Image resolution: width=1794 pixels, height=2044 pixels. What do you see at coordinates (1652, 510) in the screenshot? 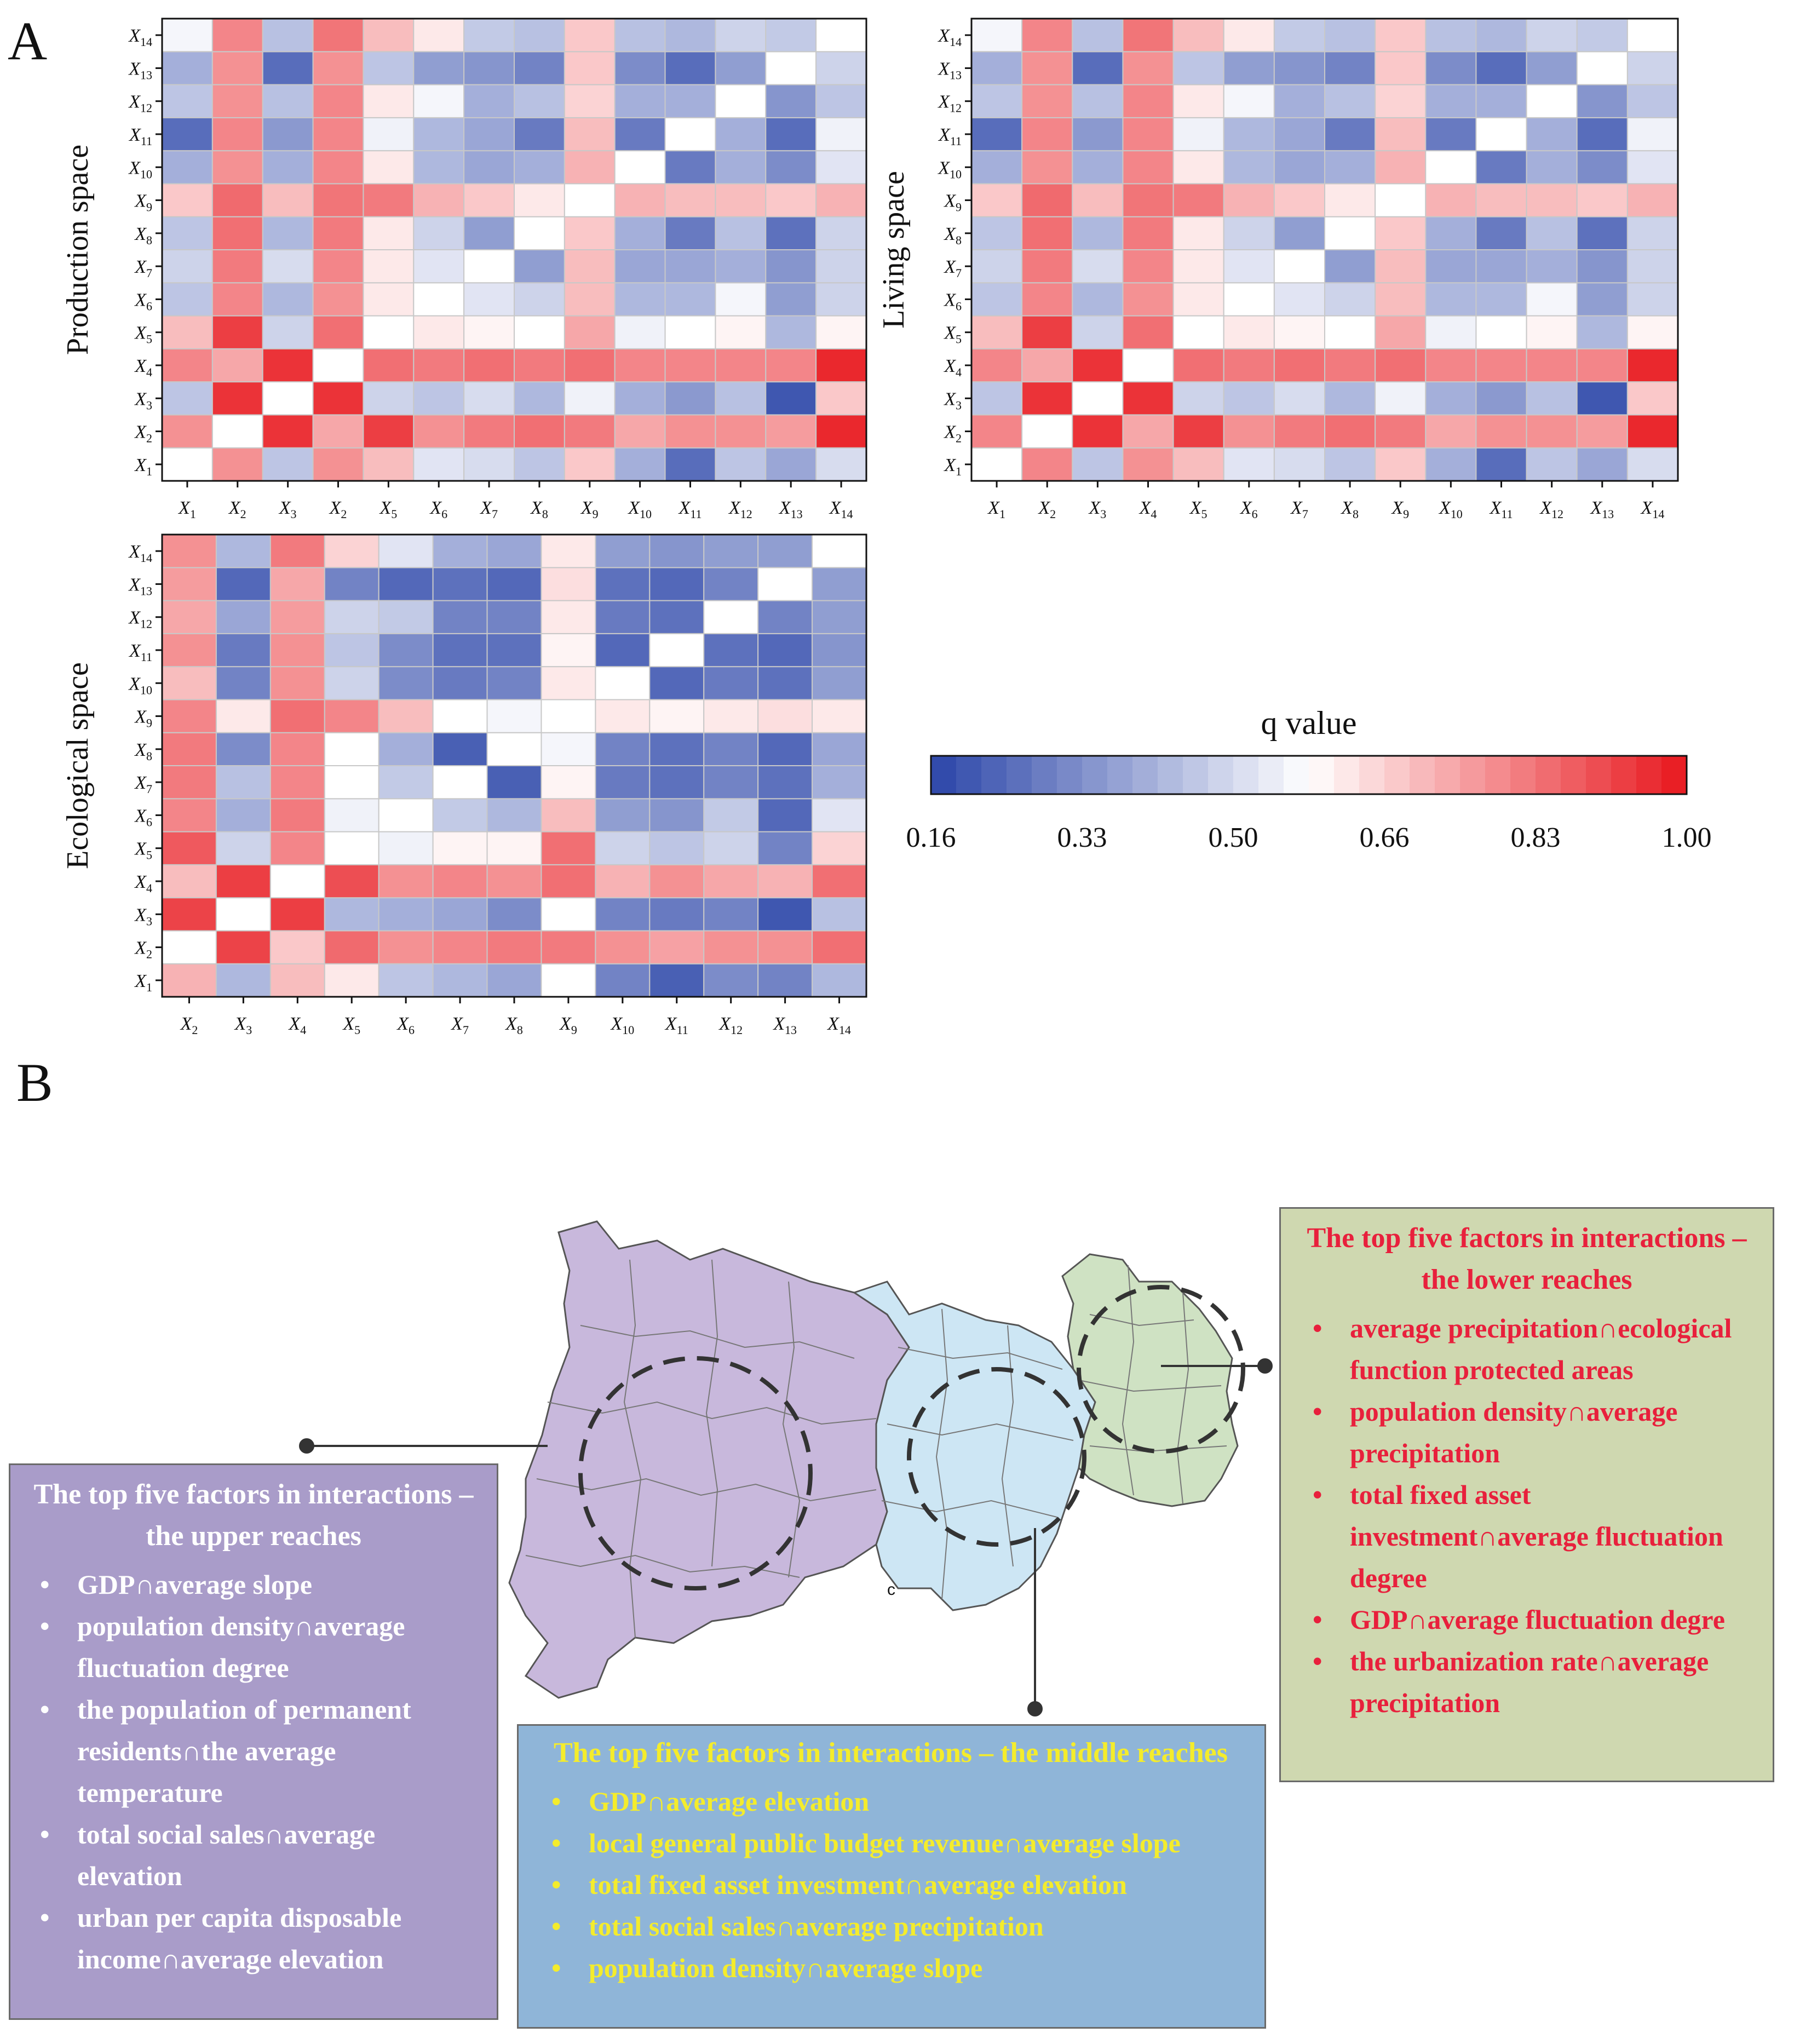
I see `x-tick-label: X14` at bounding box center [1652, 510].